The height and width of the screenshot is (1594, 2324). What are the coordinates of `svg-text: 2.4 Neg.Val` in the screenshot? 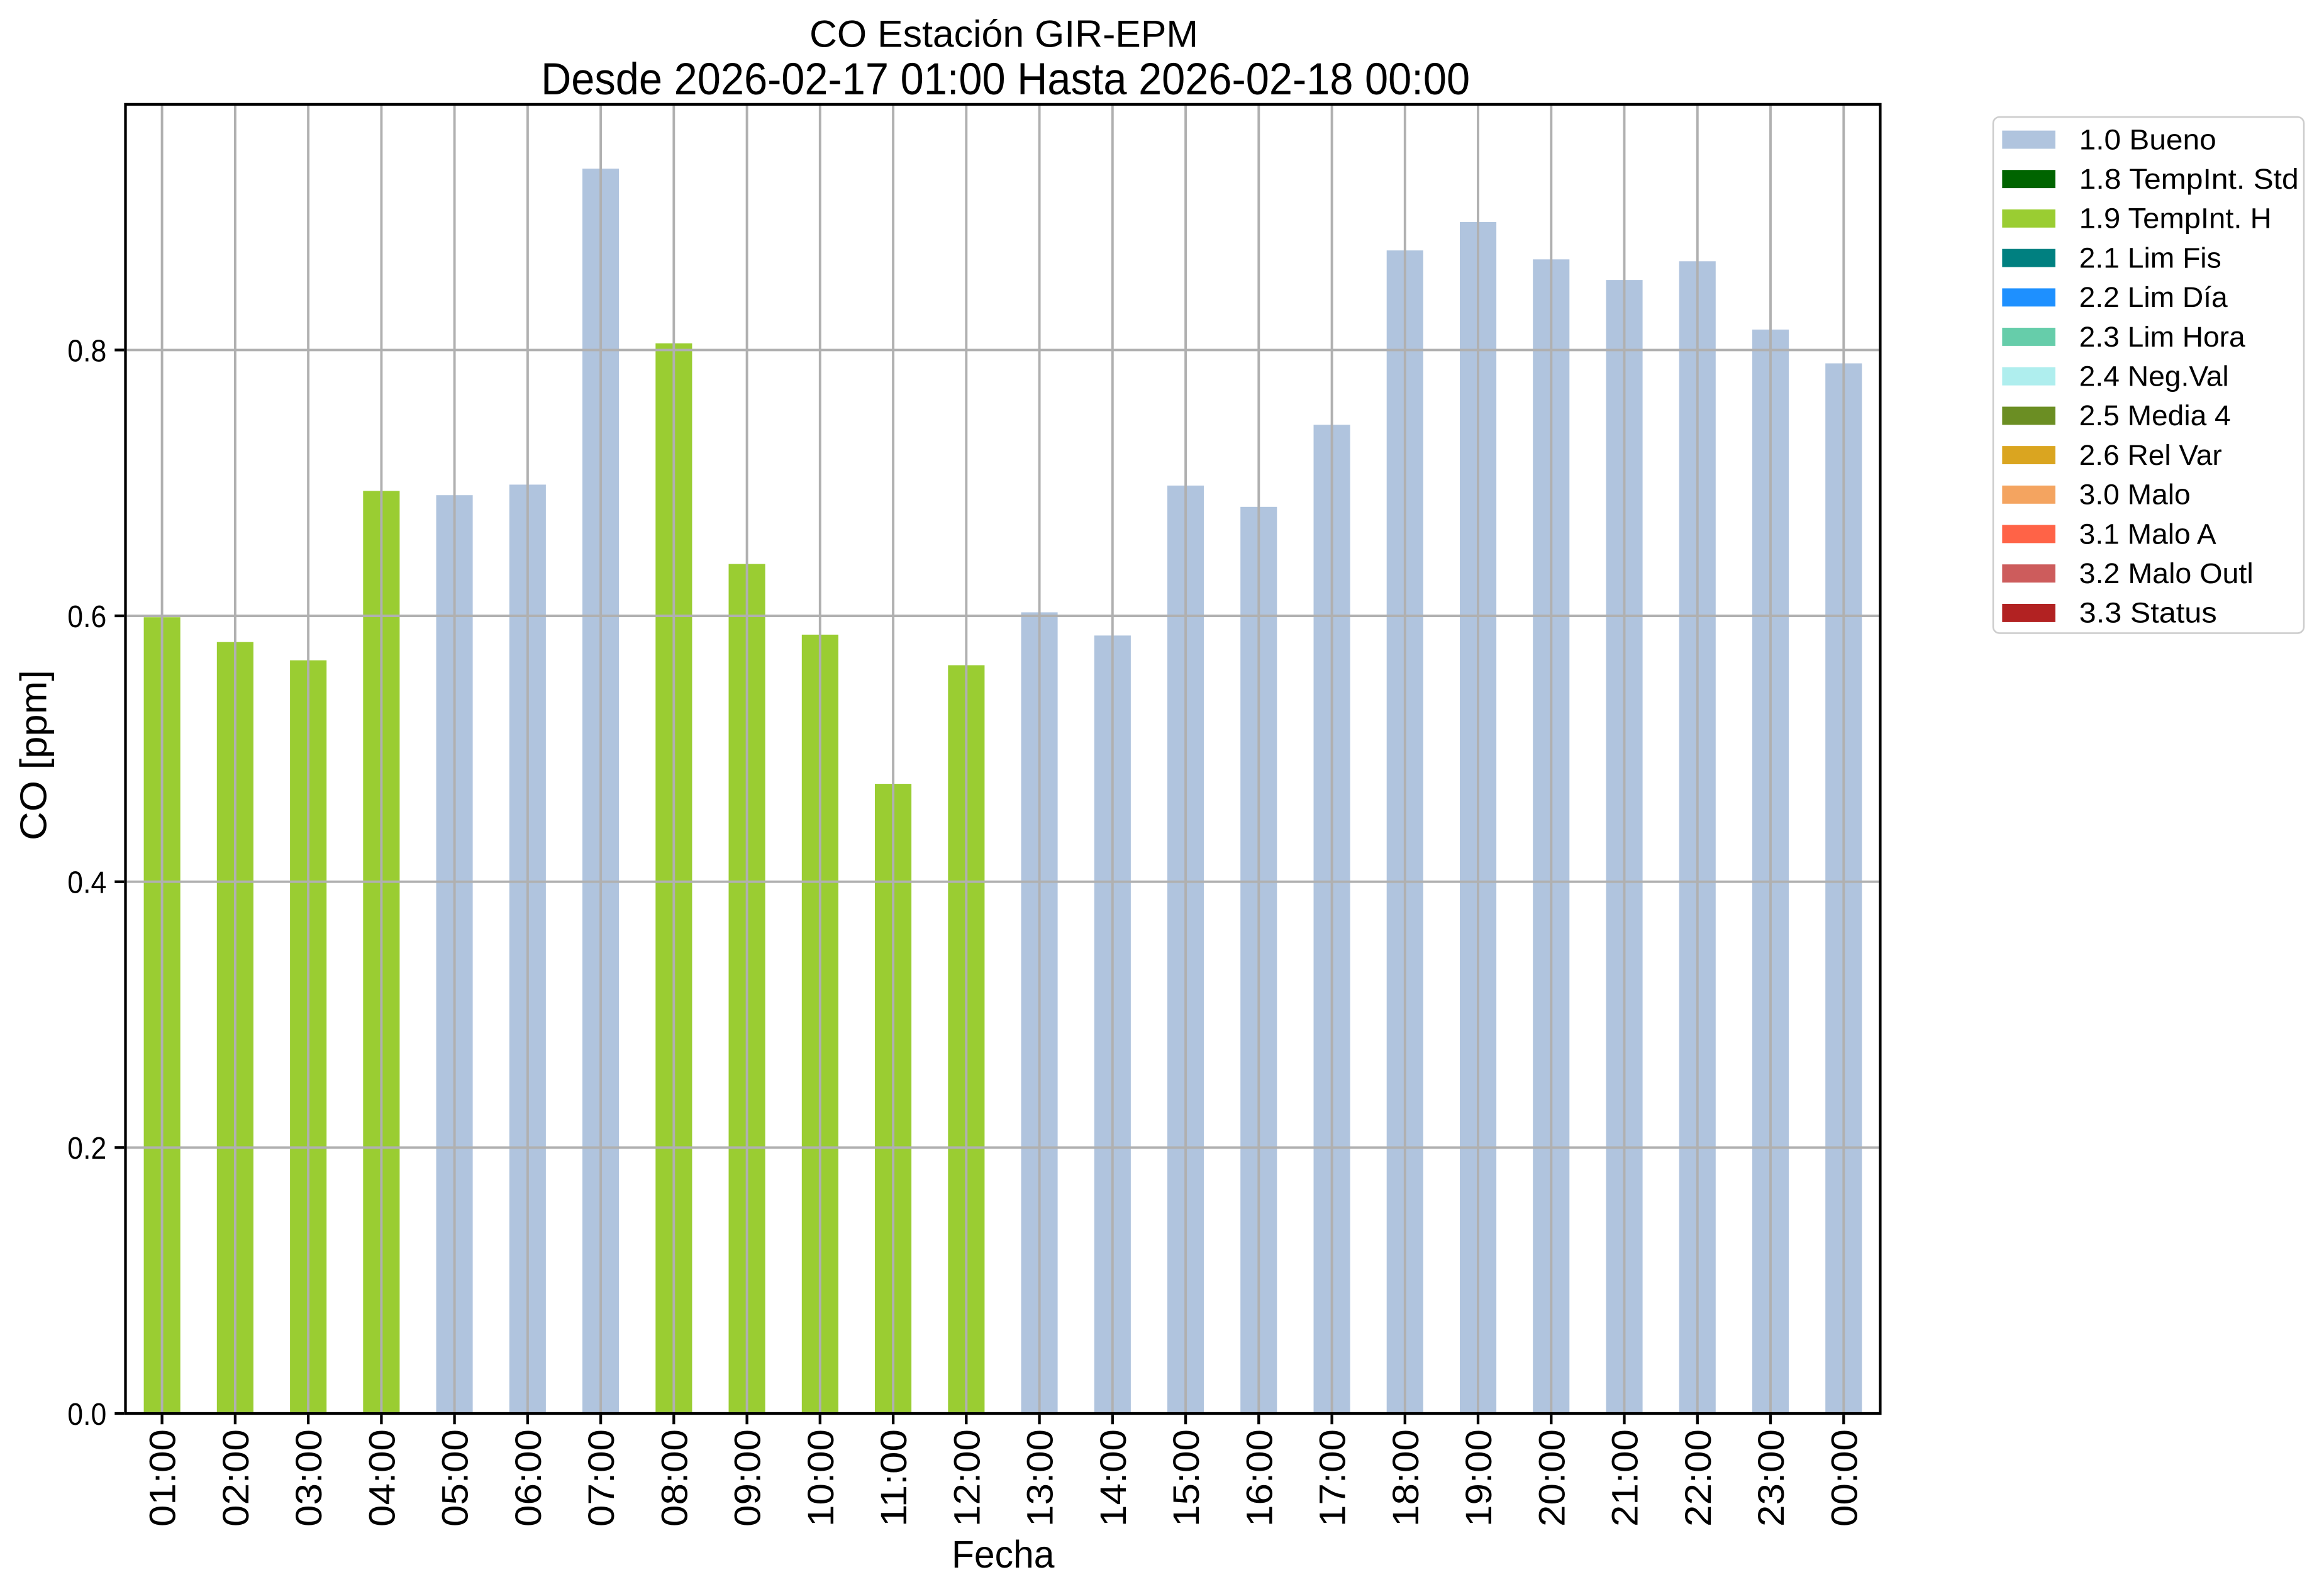 It's located at (2154, 376).